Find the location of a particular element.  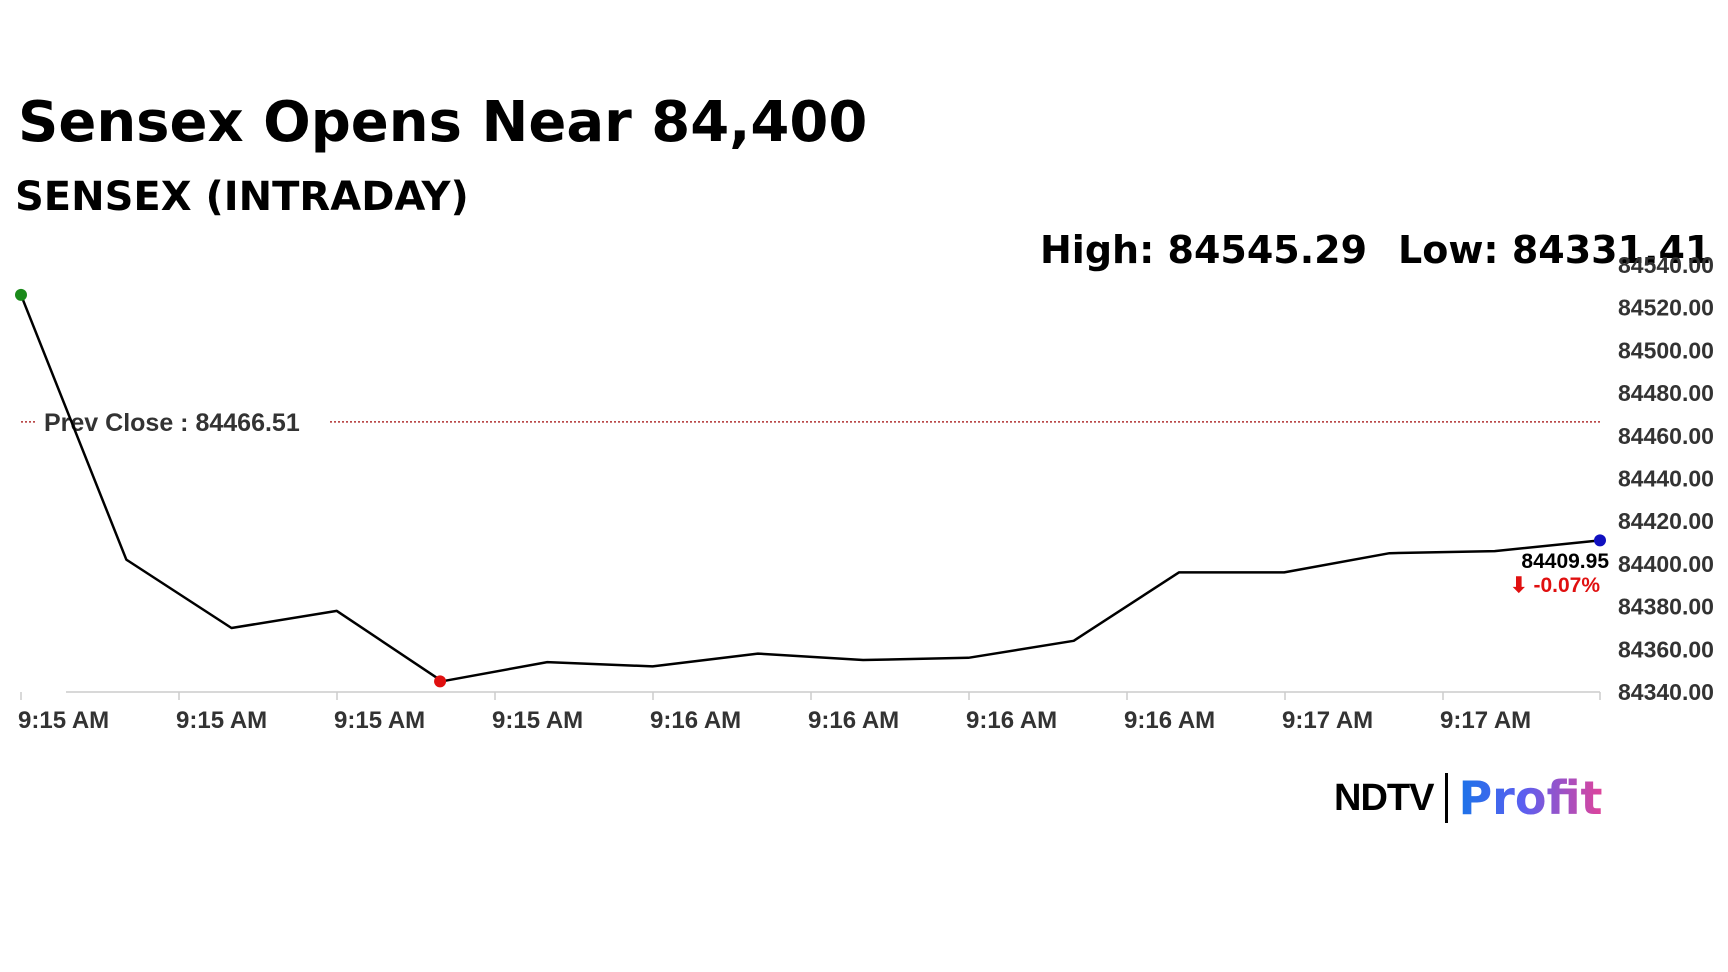

chart-title: Sensex Opens Near 84,400 is located at coordinates (443, 122).